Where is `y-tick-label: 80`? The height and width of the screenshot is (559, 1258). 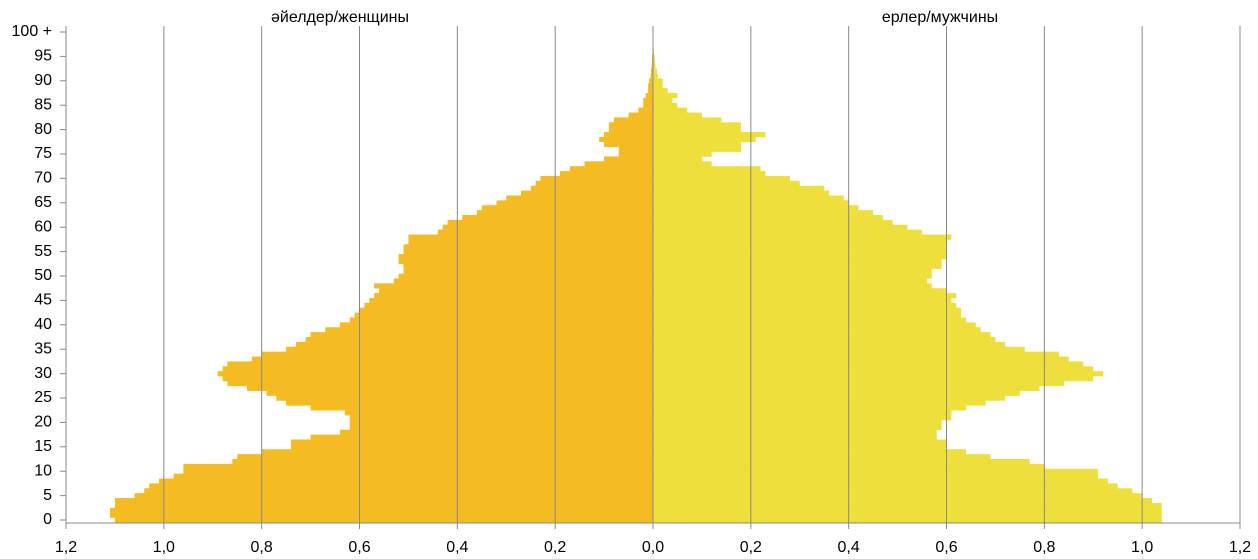 y-tick-label: 80 is located at coordinates (43, 129).